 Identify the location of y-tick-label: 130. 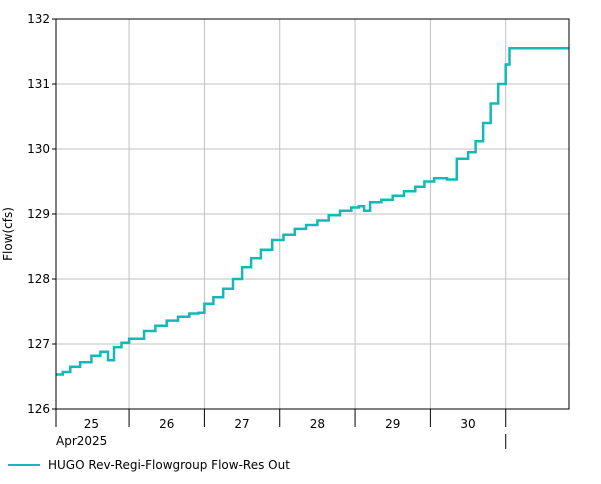
(38, 149).